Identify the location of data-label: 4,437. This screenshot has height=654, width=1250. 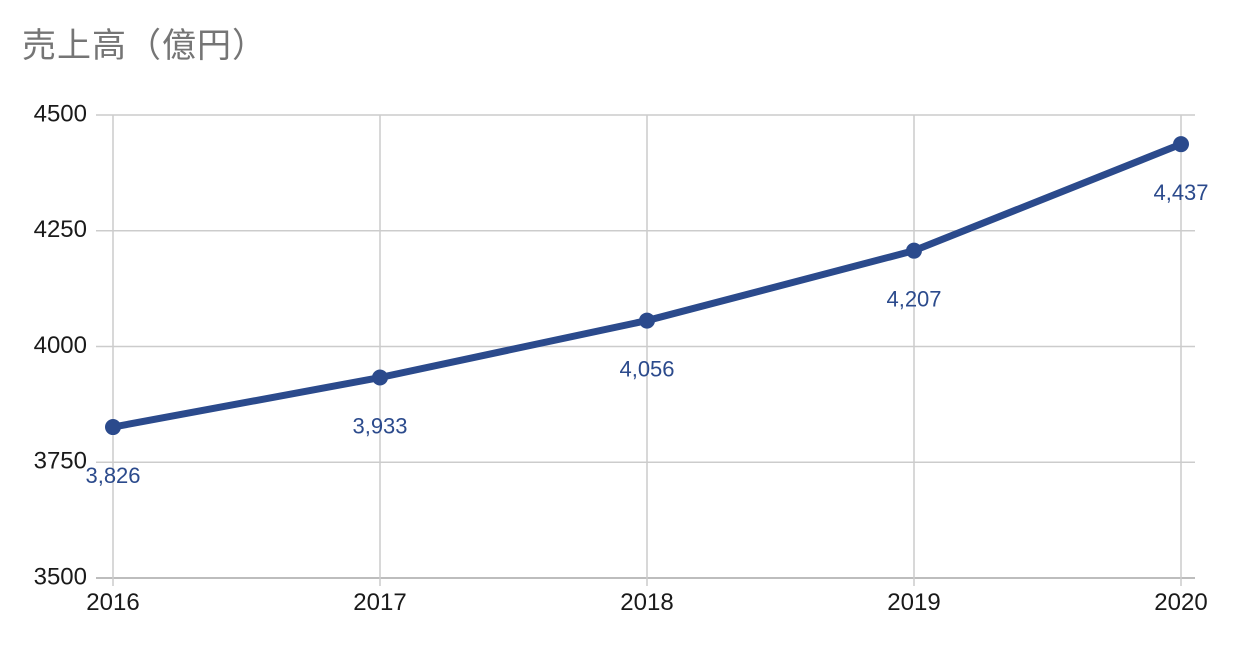
(1180, 192).